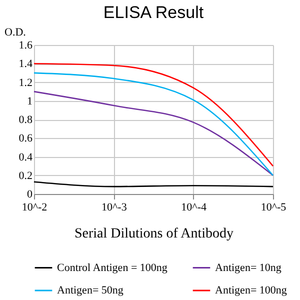 Image resolution: width=300 pixels, height=300 pixels. What do you see at coordinates (251, 290) in the screenshot?
I see `legend-label: Antigen= 100ng` at bounding box center [251, 290].